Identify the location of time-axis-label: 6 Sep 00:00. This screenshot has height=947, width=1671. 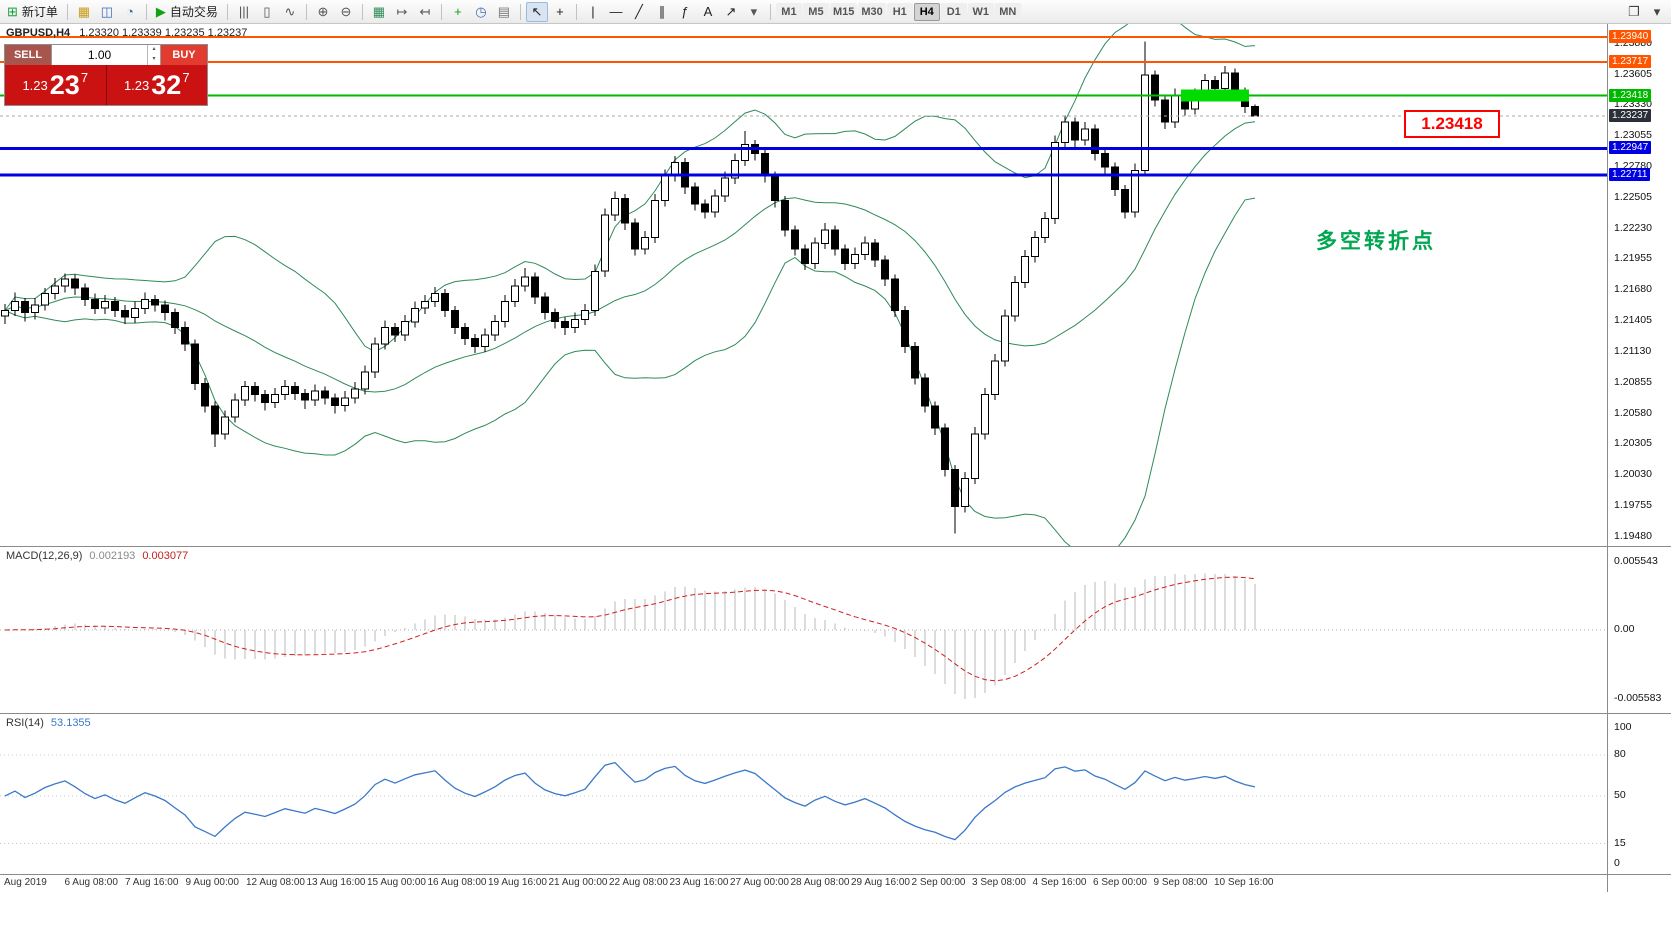
(1120, 882).